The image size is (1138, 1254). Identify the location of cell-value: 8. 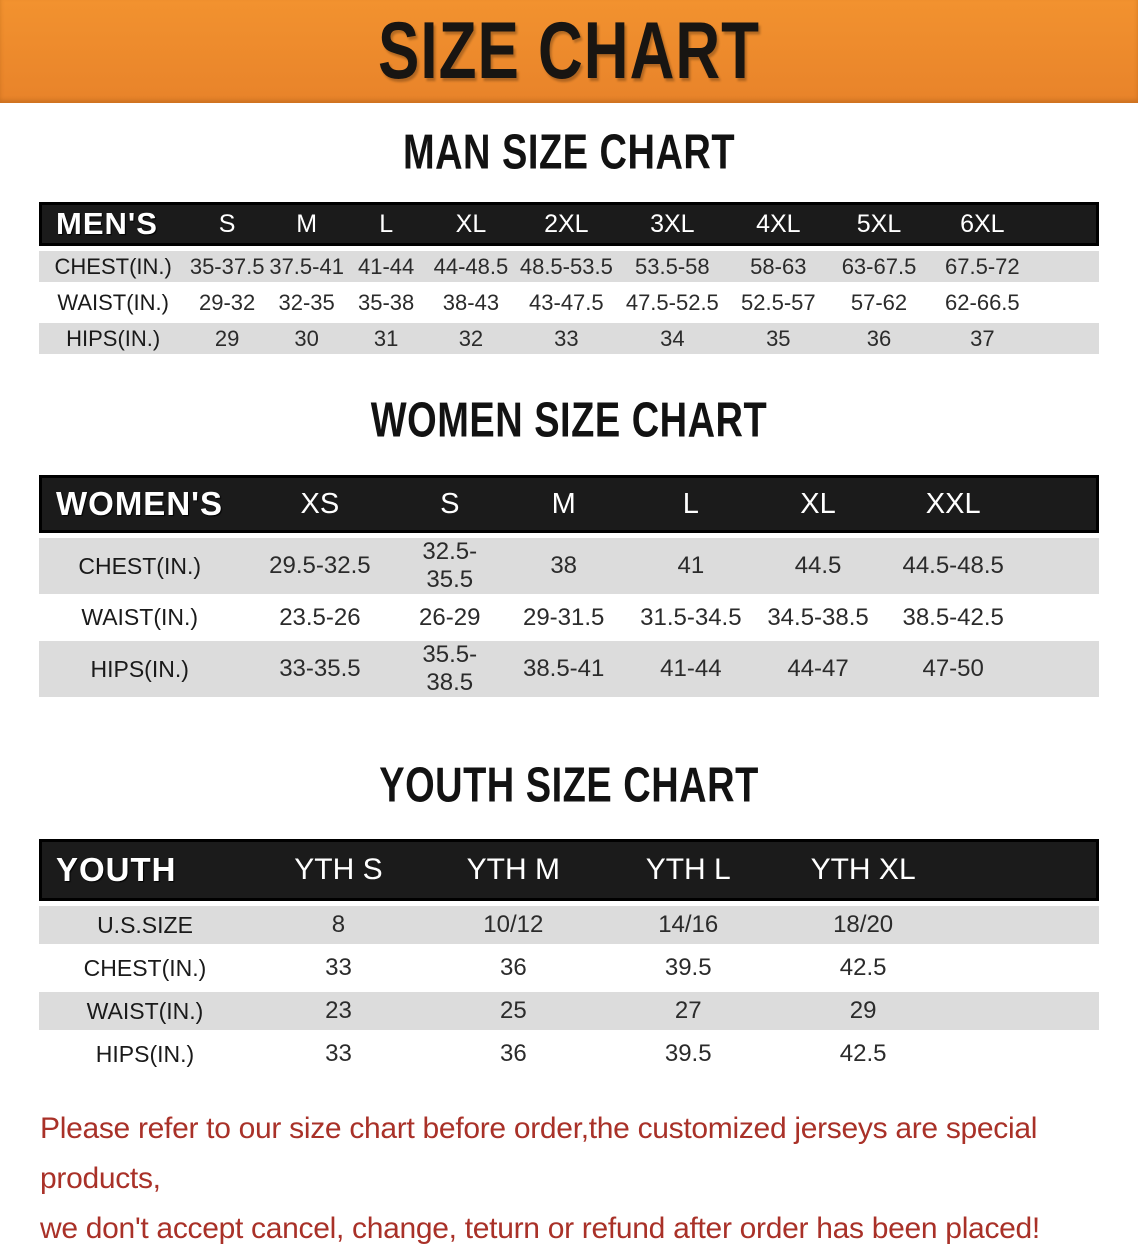
(338, 925).